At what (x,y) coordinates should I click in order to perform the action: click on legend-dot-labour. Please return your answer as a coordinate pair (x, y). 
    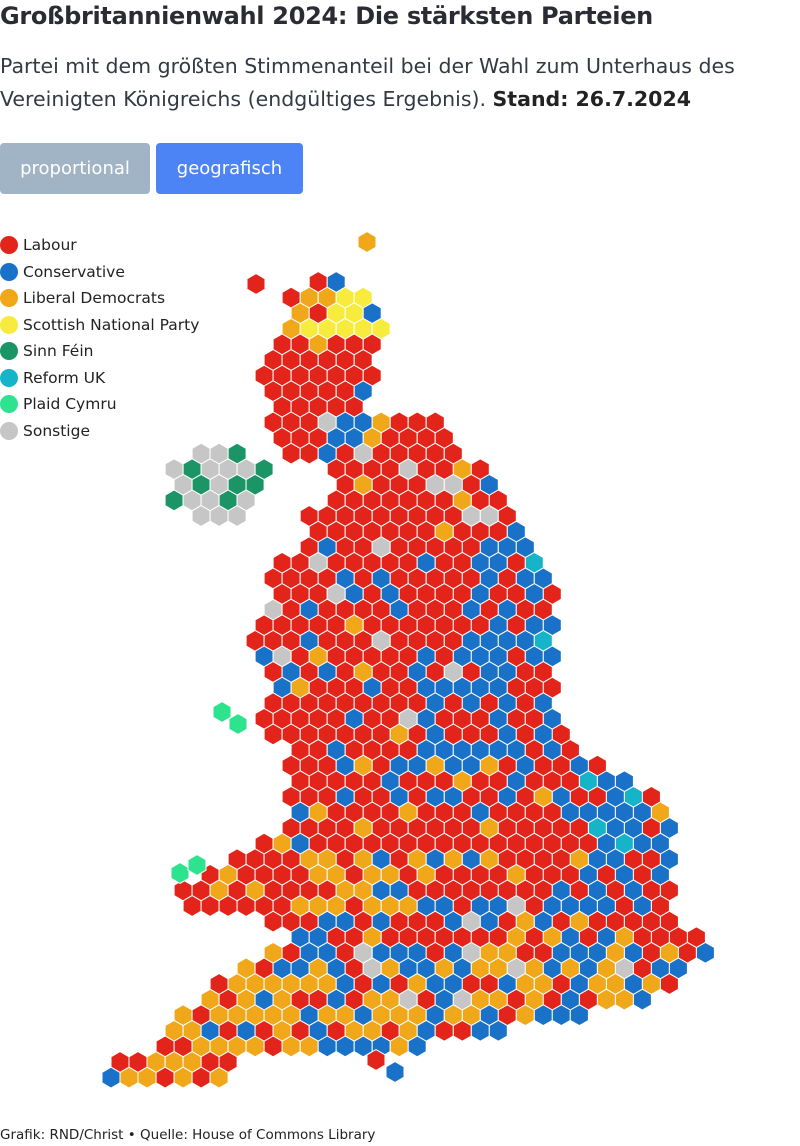
    Looking at the image, I should click on (9, 245).